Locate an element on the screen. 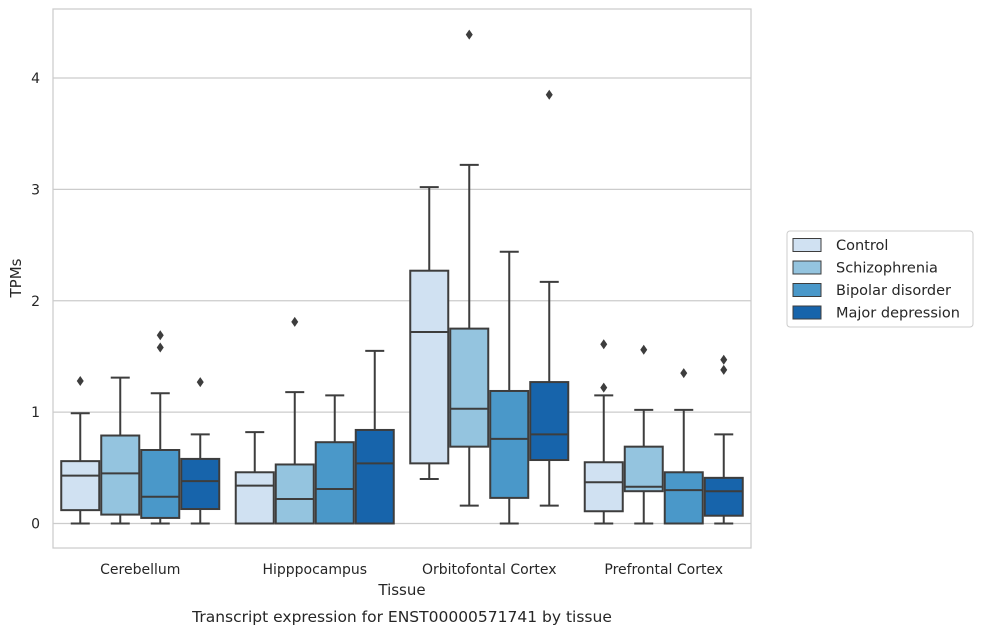 The width and height of the screenshot is (983, 634). y-tick-label: 3 is located at coordinates (35, 190).